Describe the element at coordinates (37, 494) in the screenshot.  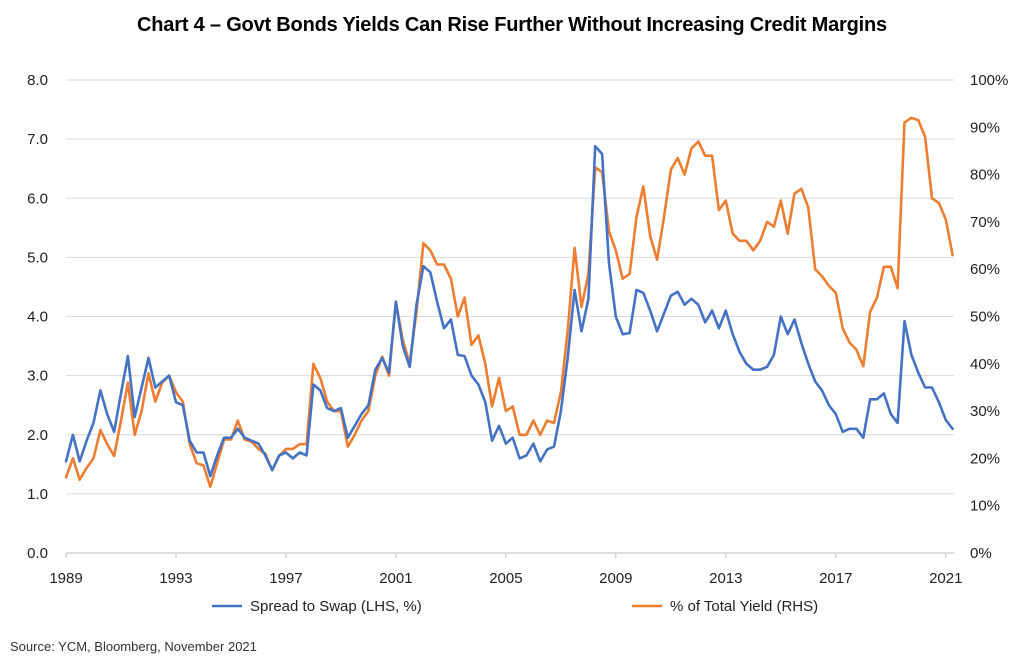
I see `y-left-tick-label: 1.0` at that location.